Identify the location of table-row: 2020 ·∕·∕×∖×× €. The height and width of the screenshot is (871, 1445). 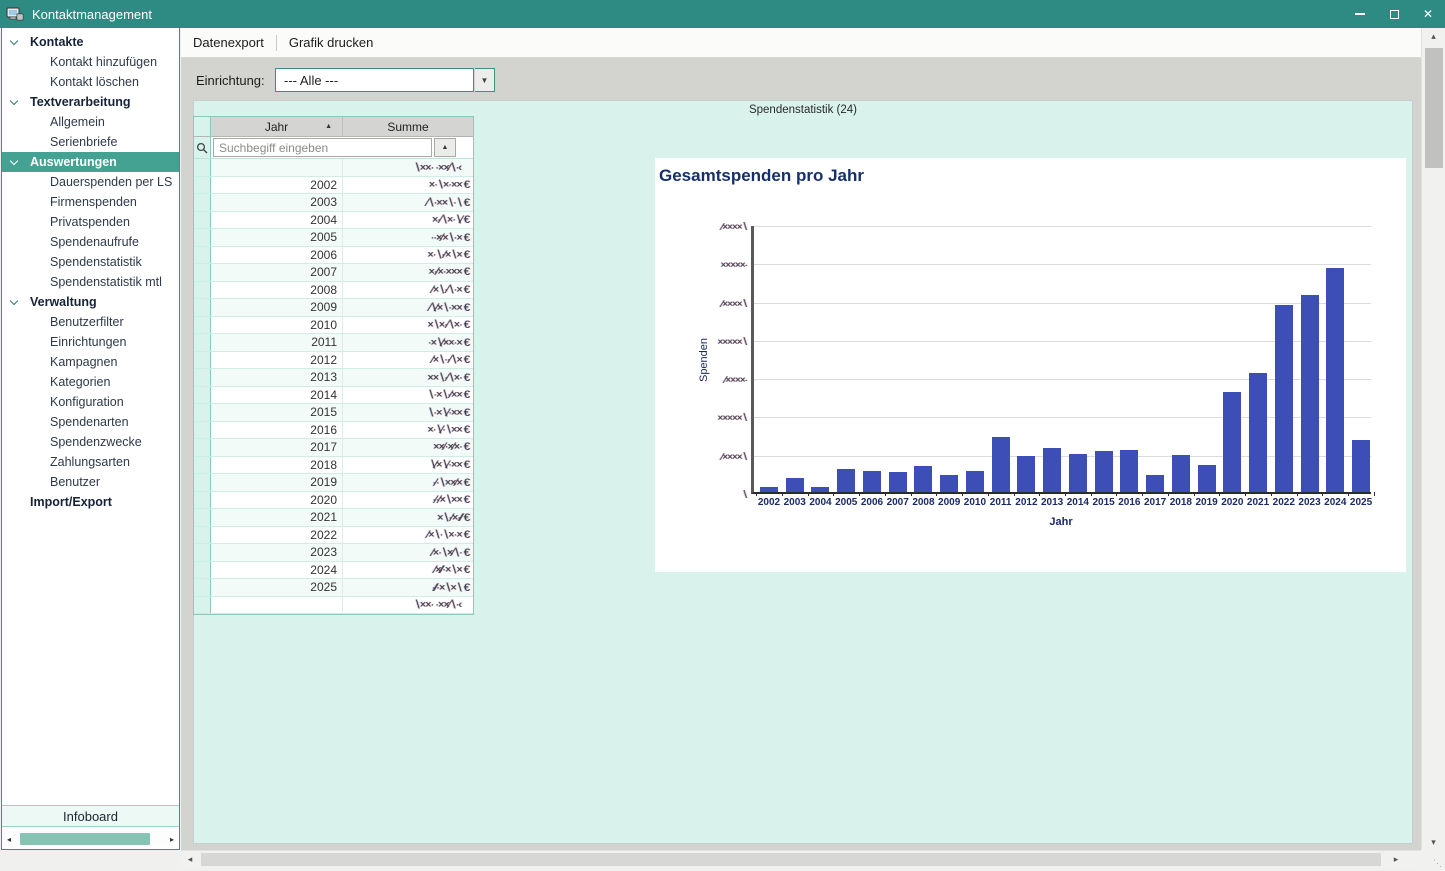
(333, 500).